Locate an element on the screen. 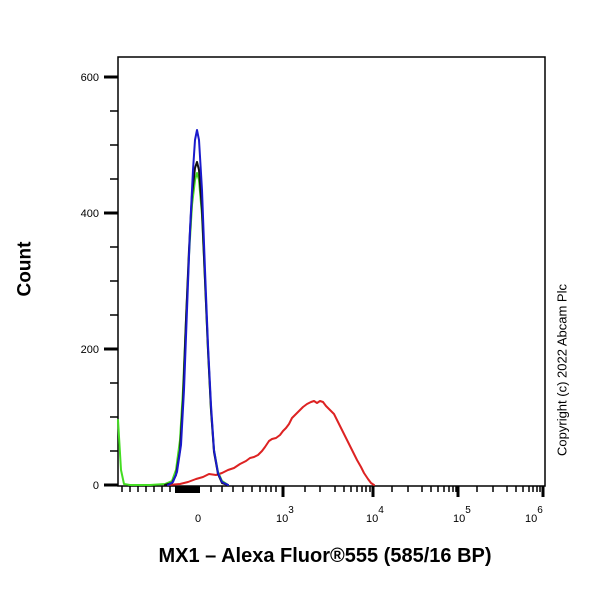  series-blue is located at coordinates (198, 307).